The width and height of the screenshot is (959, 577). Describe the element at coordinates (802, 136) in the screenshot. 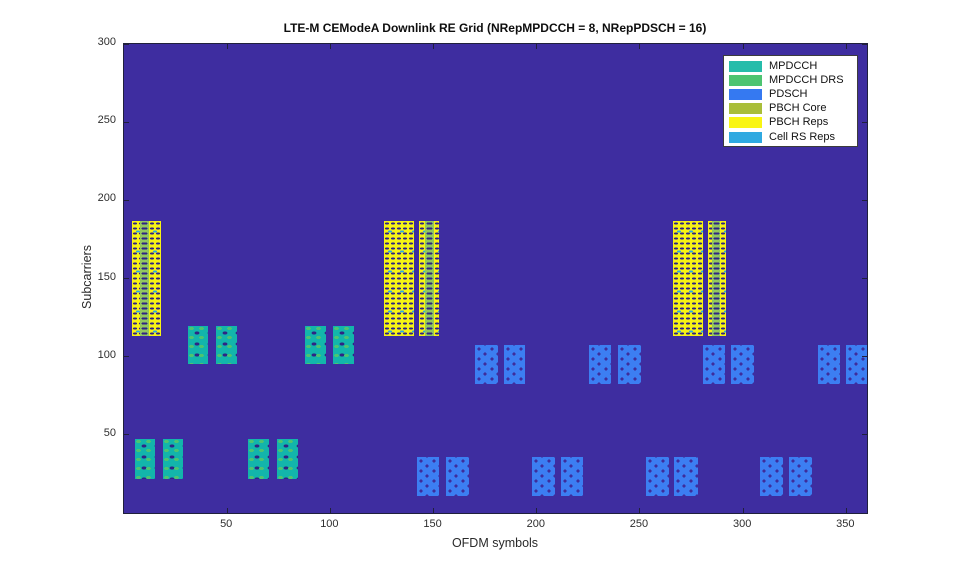

I see `legend-label: Cell RS Reps` at that location.